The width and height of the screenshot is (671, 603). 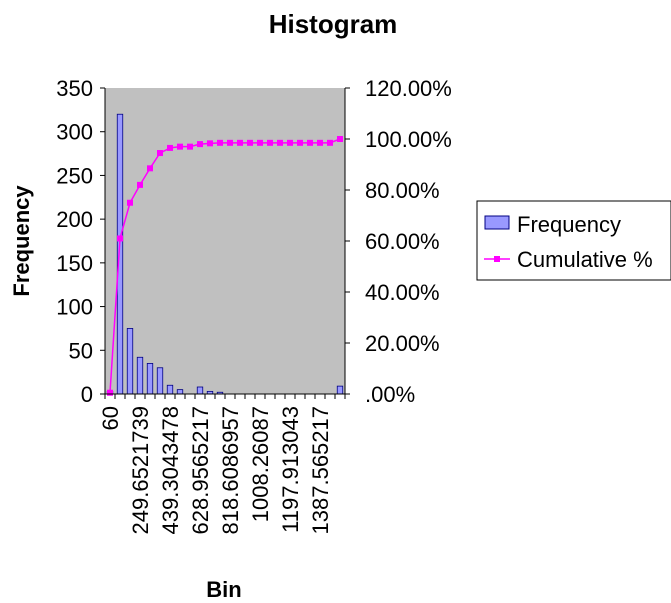 I want to click on y-tick-label: 50, so click(x=81, y=350).